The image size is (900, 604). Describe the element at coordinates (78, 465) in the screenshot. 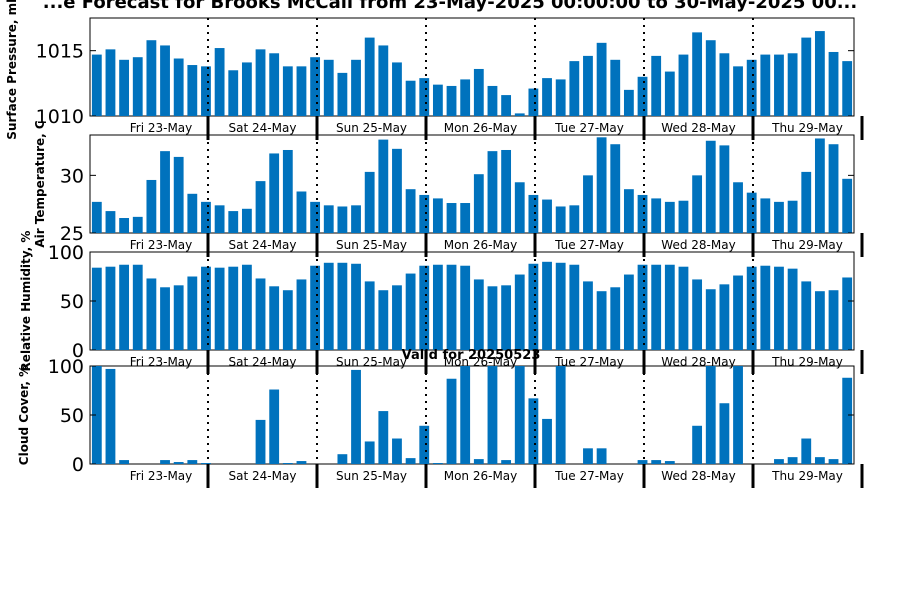

I see `y-tick-label: 0` at that location.